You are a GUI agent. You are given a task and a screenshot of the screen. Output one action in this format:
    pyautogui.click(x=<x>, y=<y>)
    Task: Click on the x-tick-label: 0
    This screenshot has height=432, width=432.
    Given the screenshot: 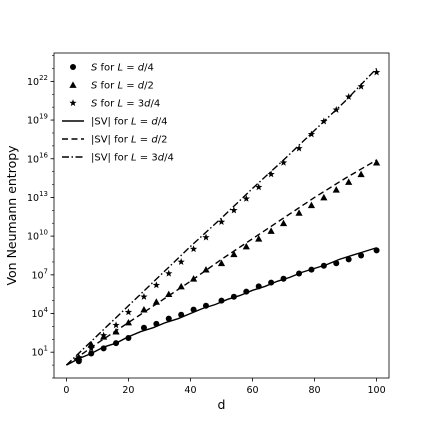 What is the action you would take?
    pyautogui.click(x=66, y=390)
    